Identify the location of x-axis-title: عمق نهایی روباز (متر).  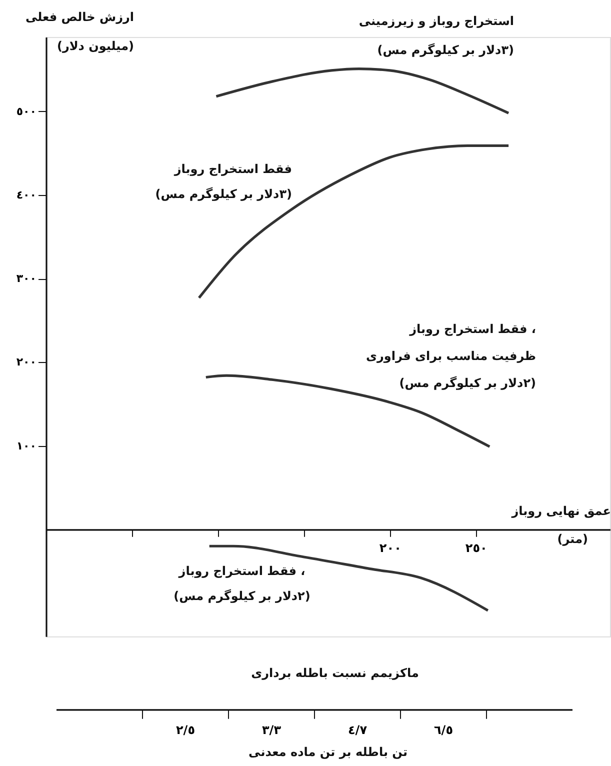
(560, 525).